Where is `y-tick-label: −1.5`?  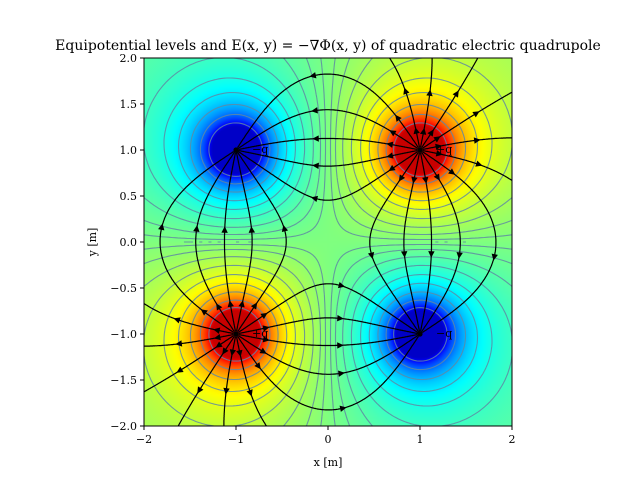 y-tick-label: −1.5 is located at coordinates (123, 380).